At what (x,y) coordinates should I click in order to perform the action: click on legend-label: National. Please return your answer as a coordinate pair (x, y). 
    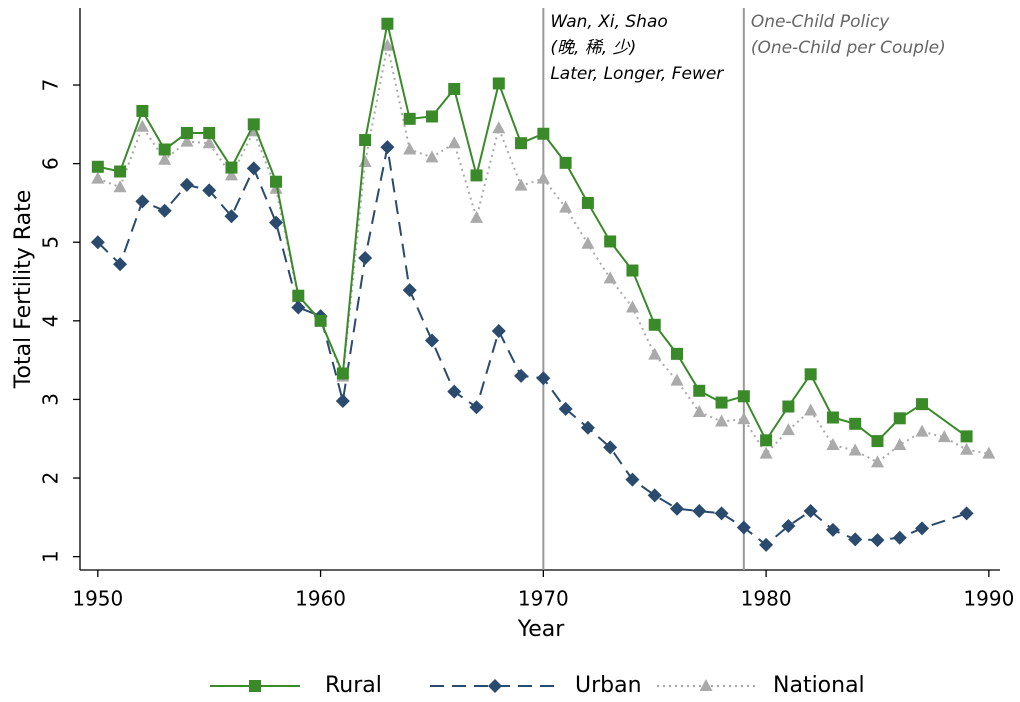
    Looking at the image, I should click on (819, 685).